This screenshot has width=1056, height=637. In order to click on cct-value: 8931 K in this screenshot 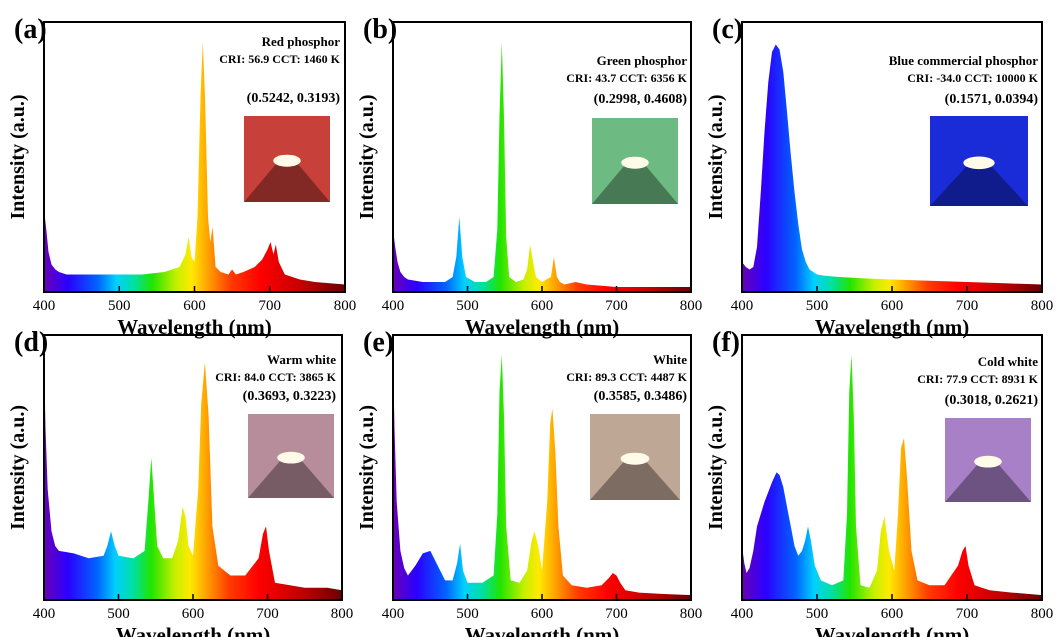, I will do `click(1020, 379)`.